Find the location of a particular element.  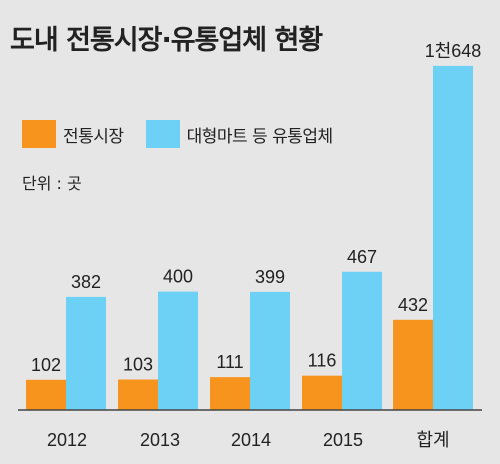

data-label-traditional-market-4: 432 is located at coordinates (413, 305).